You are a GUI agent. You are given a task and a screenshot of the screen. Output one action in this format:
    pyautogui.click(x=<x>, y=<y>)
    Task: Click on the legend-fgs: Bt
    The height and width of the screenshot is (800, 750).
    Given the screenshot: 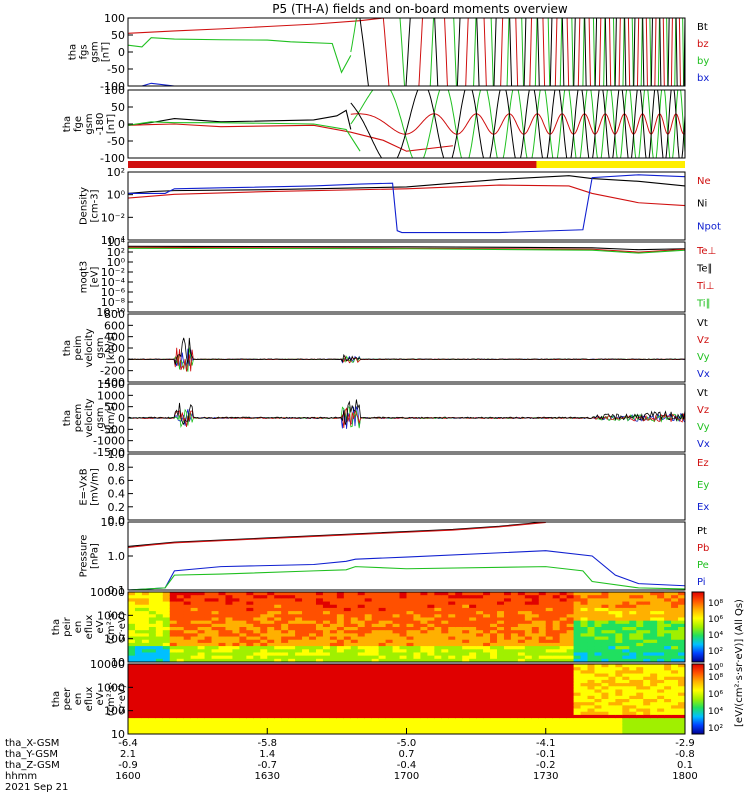 What is the action you would take?
    pyautogui.click(x=702, y=27)
    